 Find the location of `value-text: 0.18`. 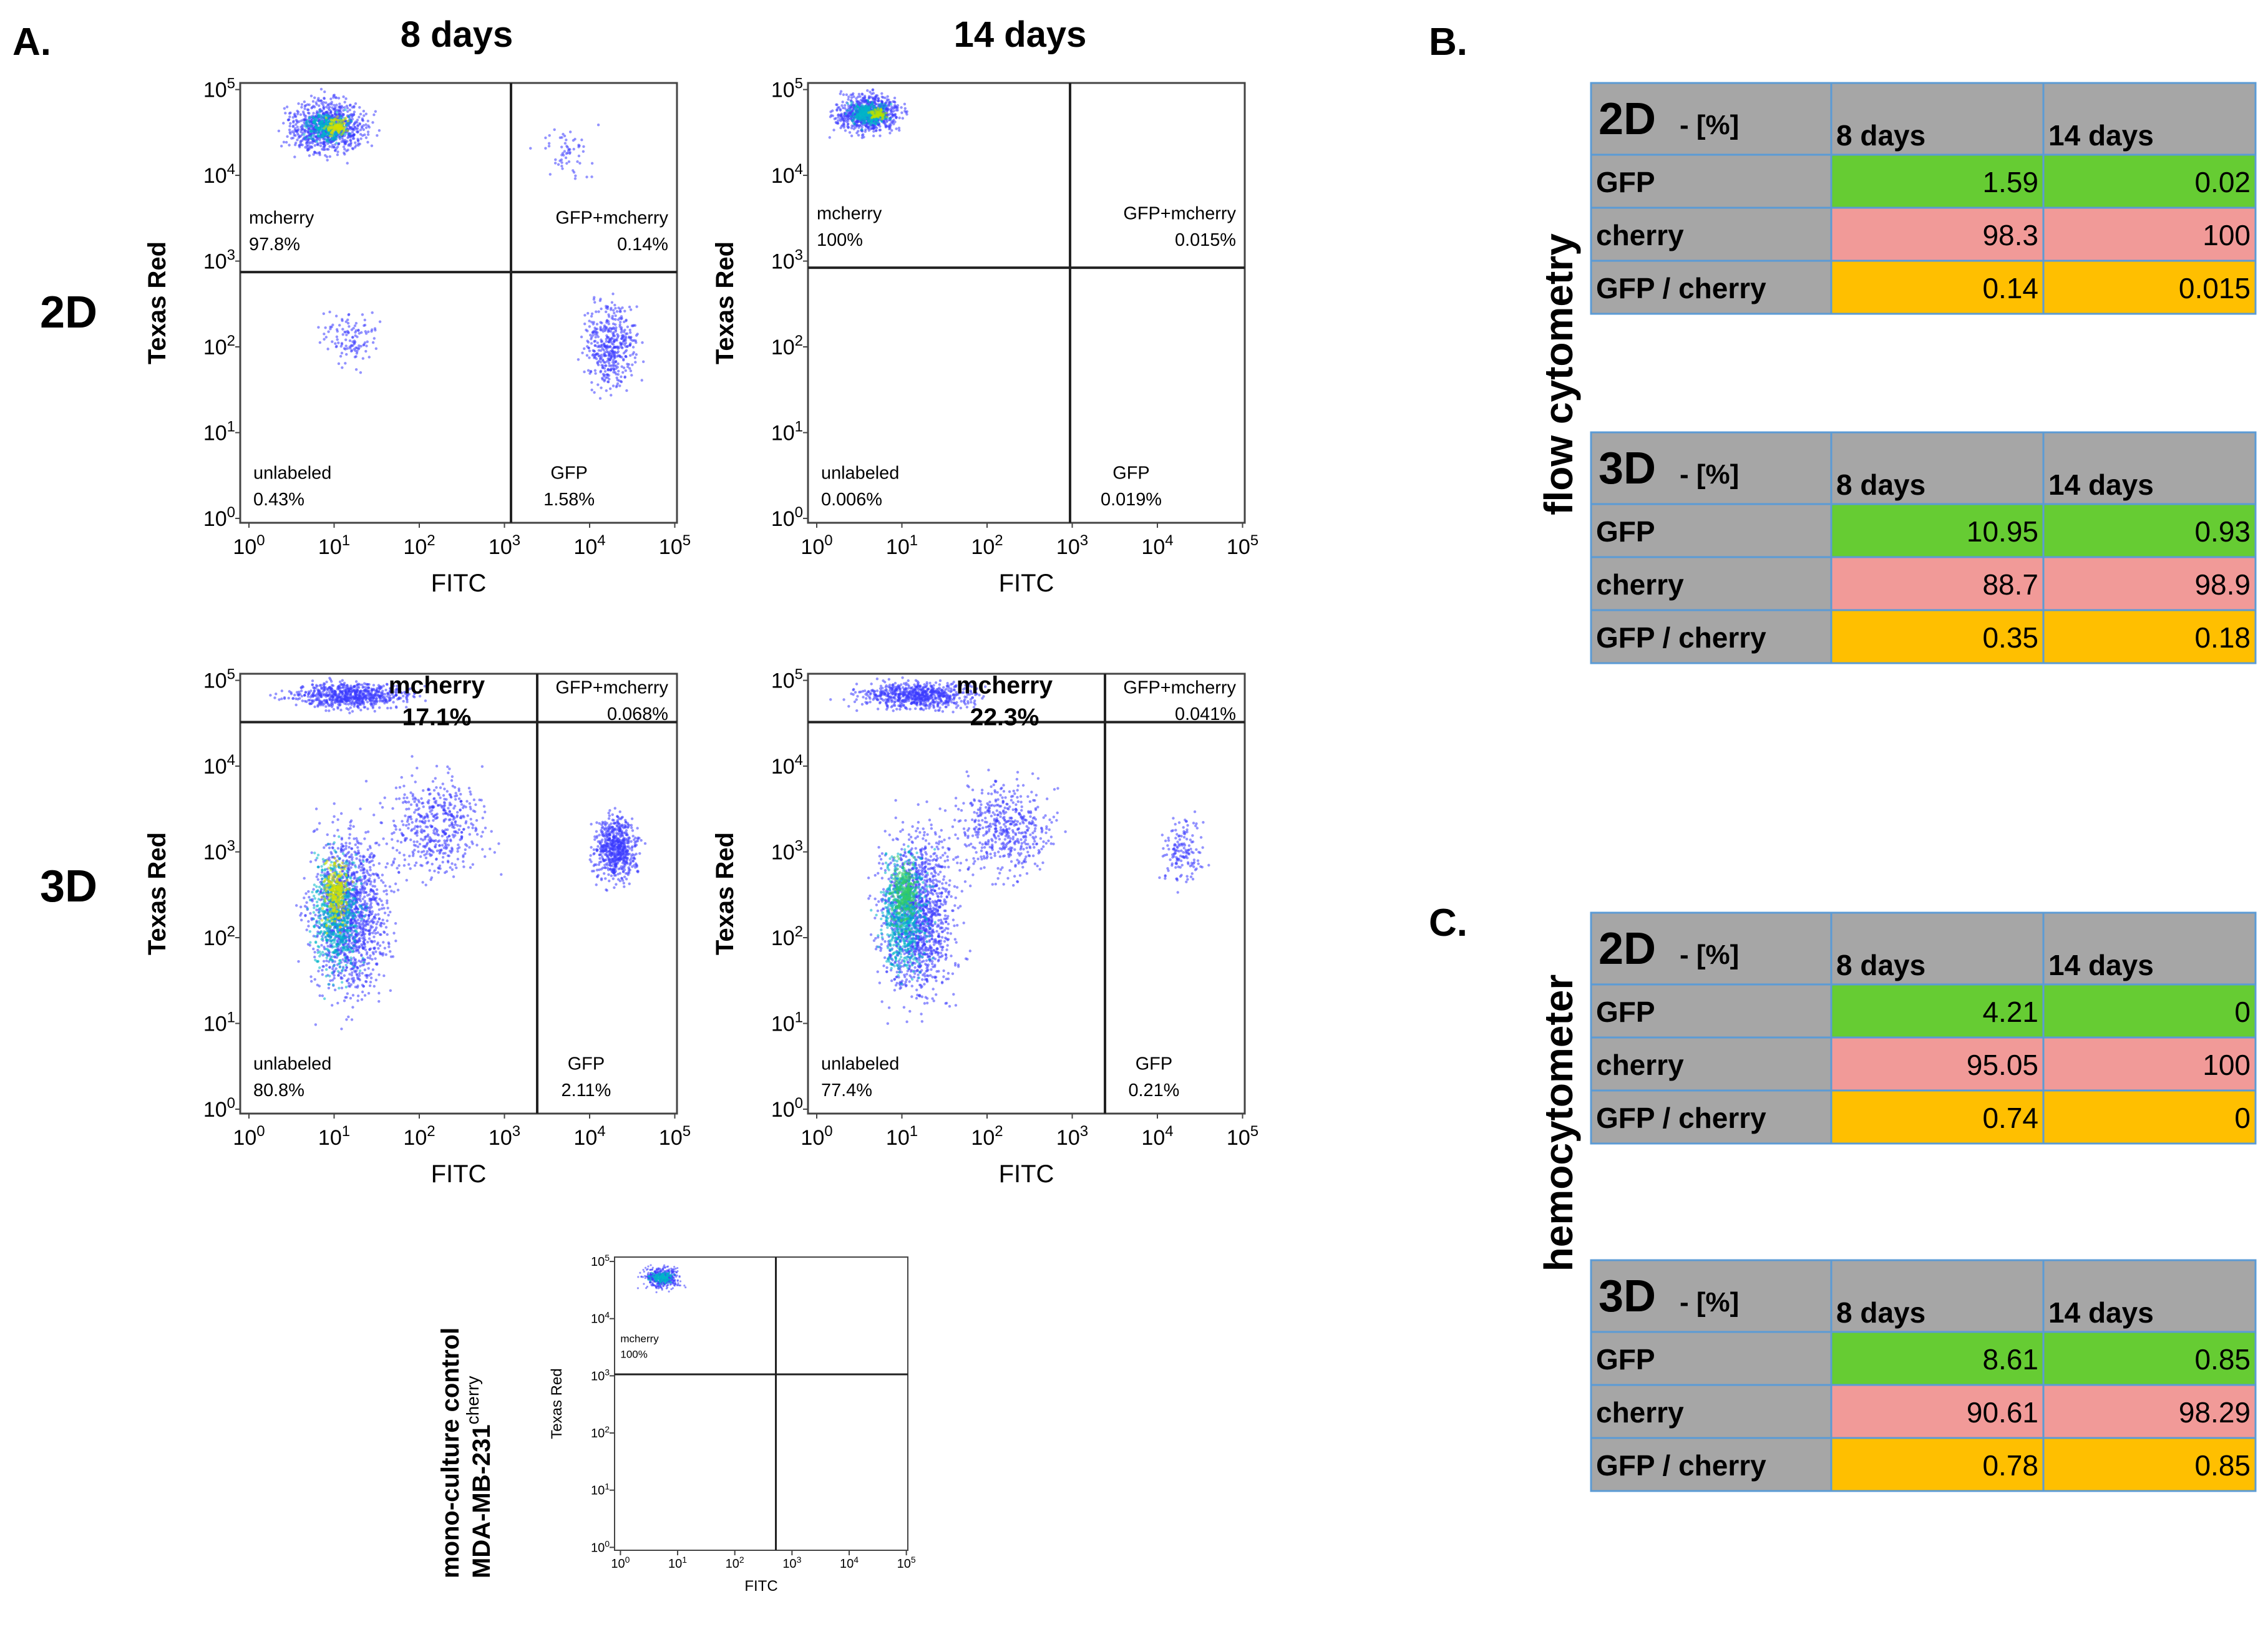

value-text: 0.18 is located at coordinates (2222, 637).